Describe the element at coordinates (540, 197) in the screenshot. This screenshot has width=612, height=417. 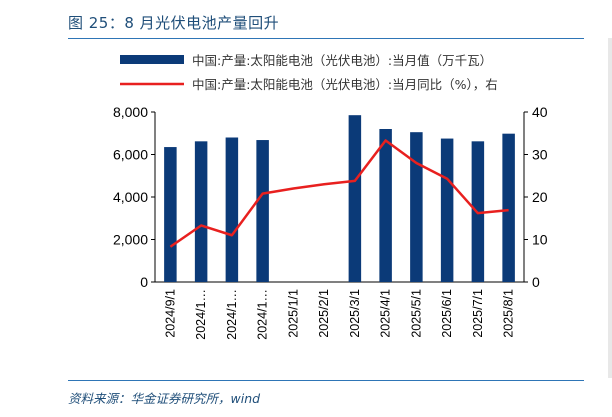
I see `right-tick-label: 20` at that location.